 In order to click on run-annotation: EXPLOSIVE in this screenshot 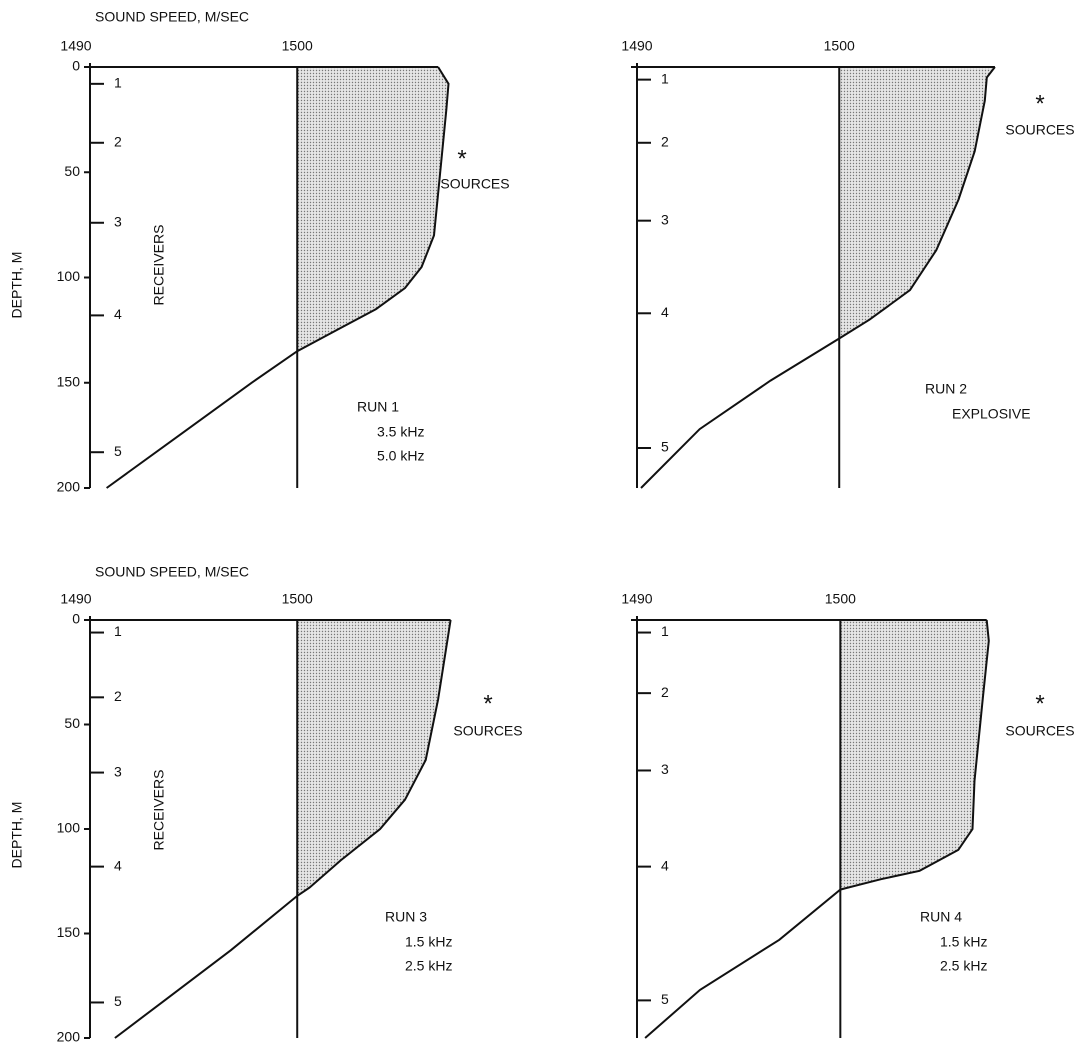, I will do `click(991, 414)`.